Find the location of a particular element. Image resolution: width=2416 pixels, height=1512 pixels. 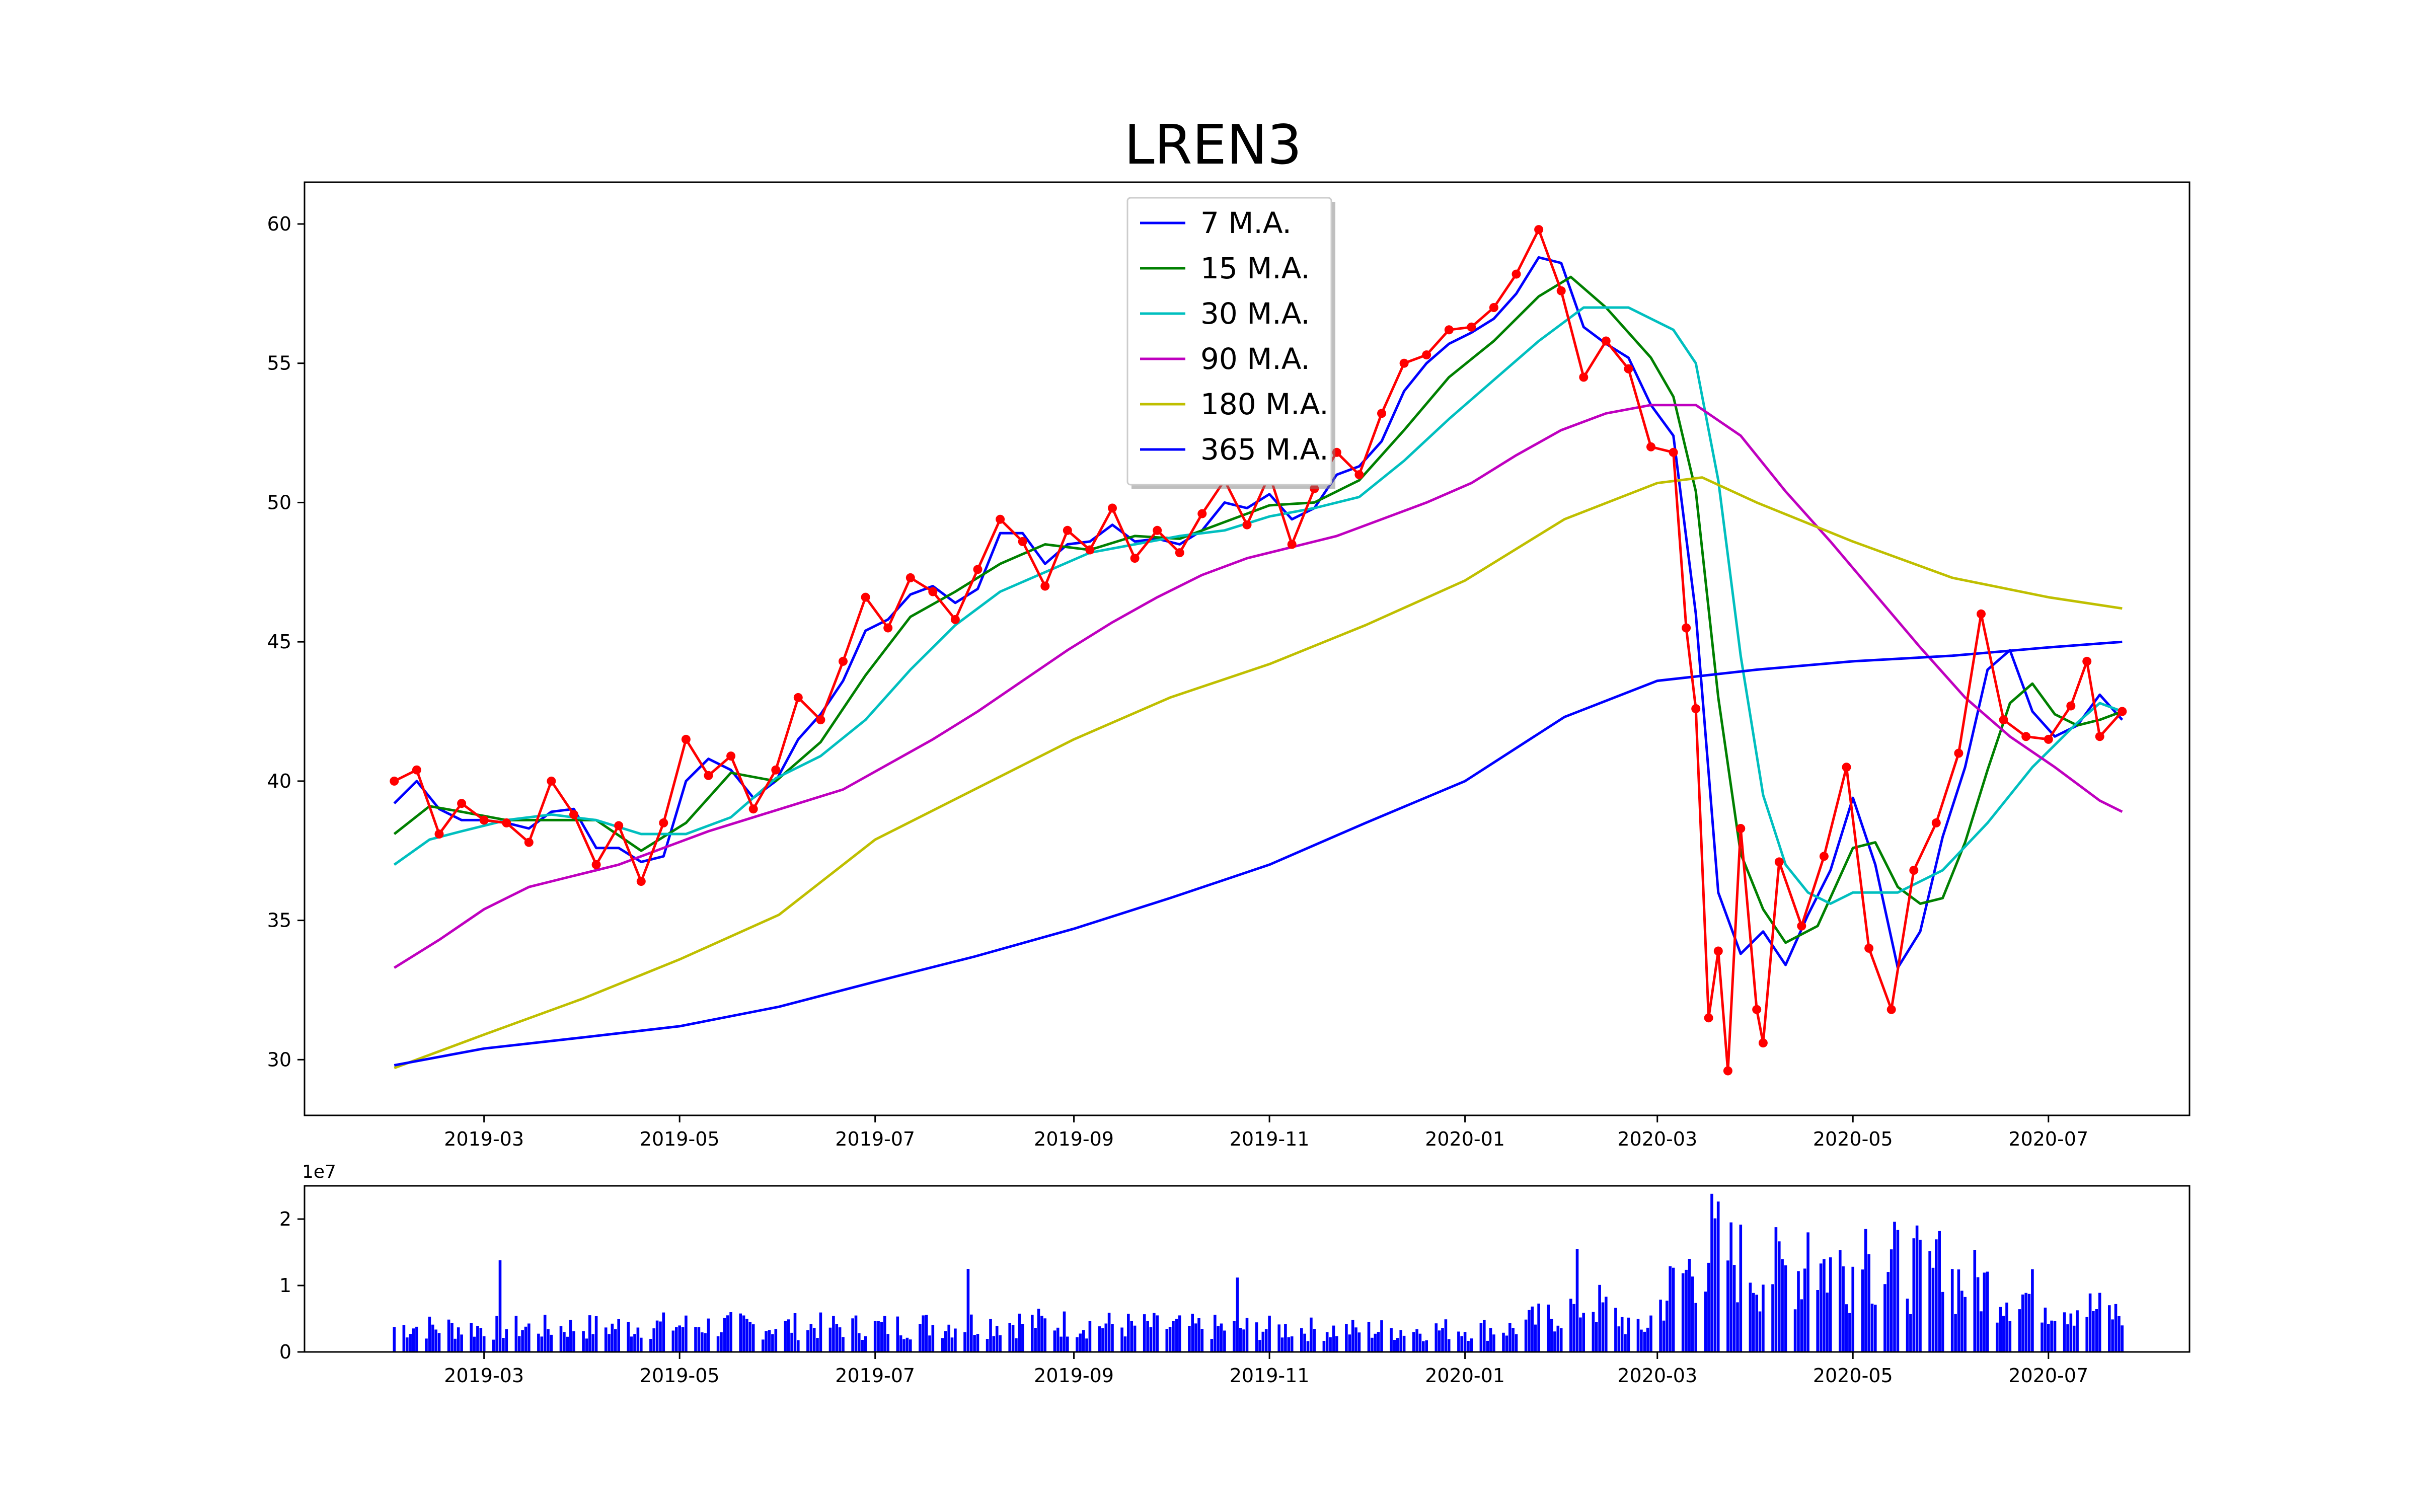

volume-x-tick-label: 2020-03 is located at coordinates (1657, 1376).